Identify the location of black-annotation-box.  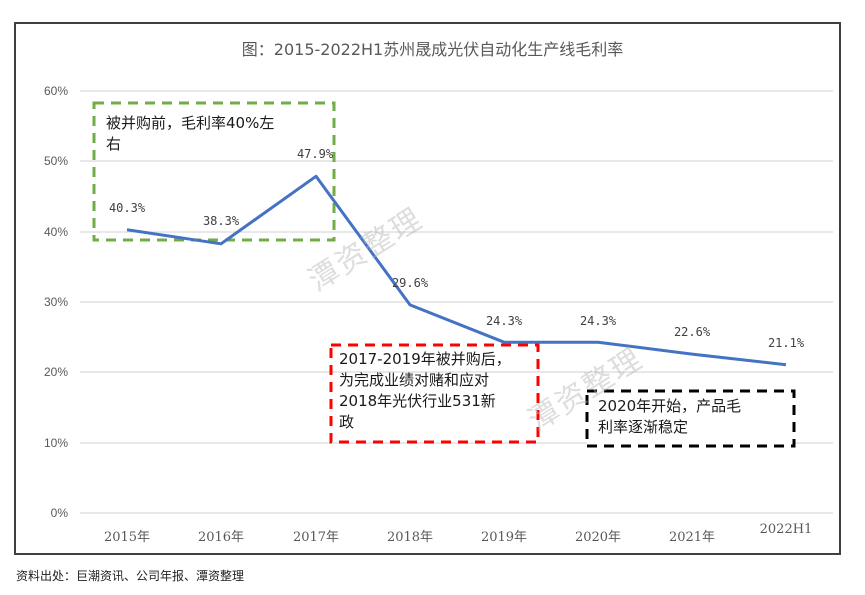
(690, 418).